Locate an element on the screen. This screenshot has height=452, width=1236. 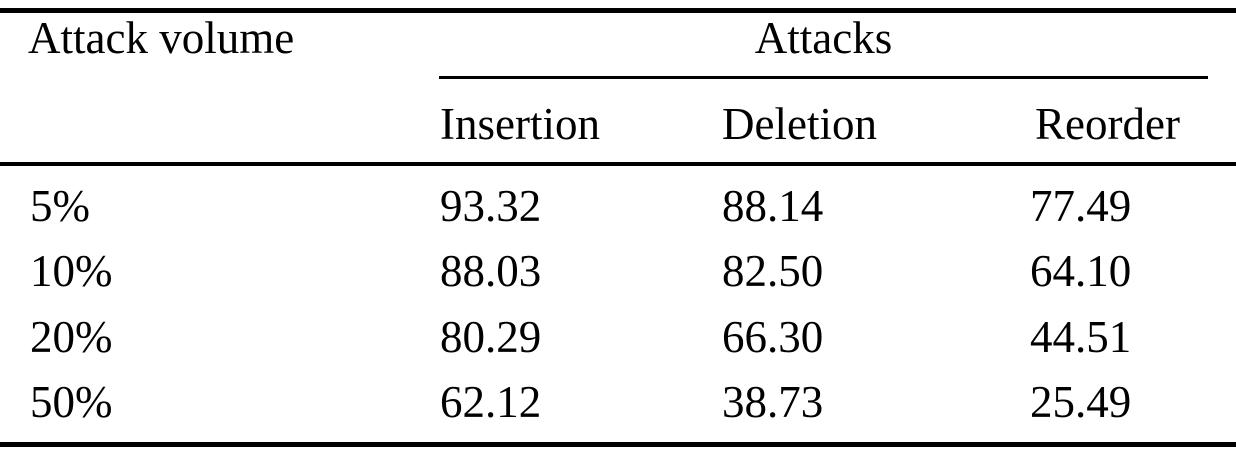
row-label: 10% is located at coordinates (71, 271).